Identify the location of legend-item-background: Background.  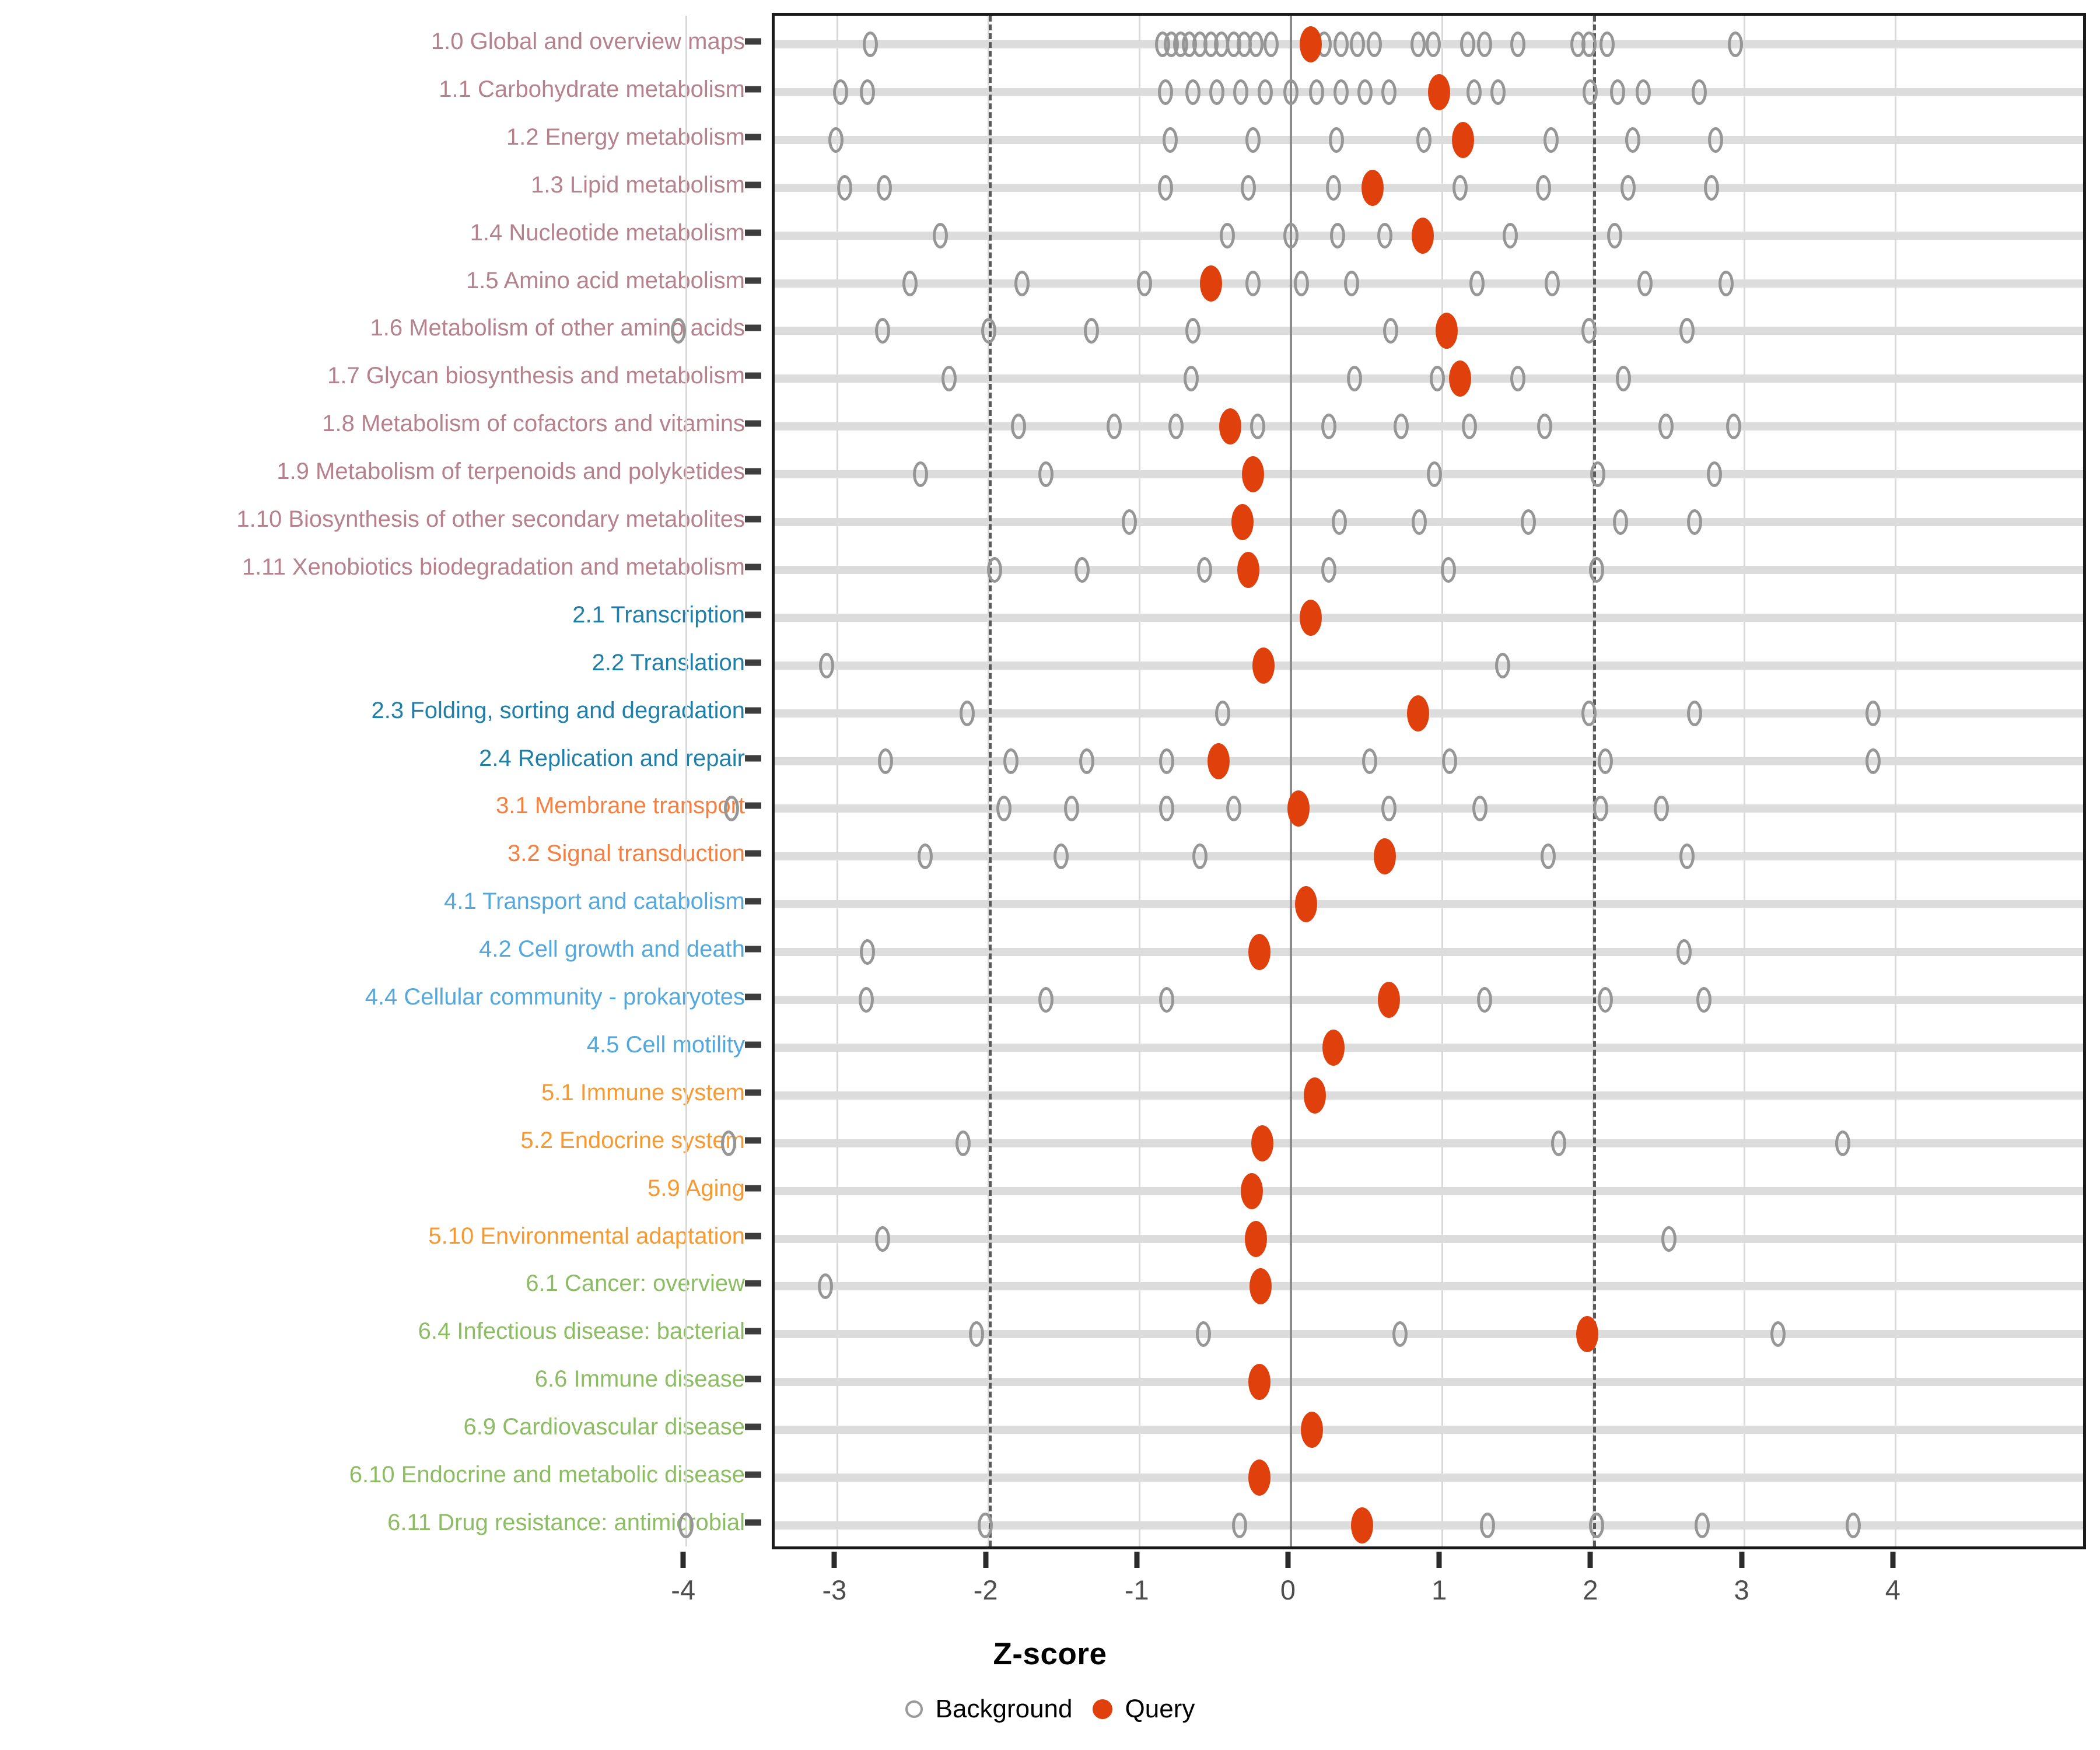
(989, 1709).